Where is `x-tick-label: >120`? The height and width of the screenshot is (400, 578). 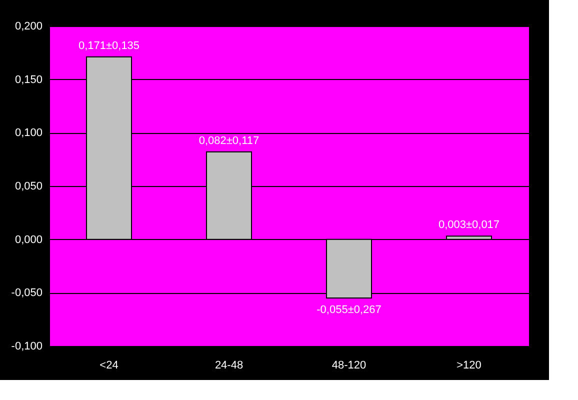 x-tick-label: >120 is located at coordinates (469, 366).